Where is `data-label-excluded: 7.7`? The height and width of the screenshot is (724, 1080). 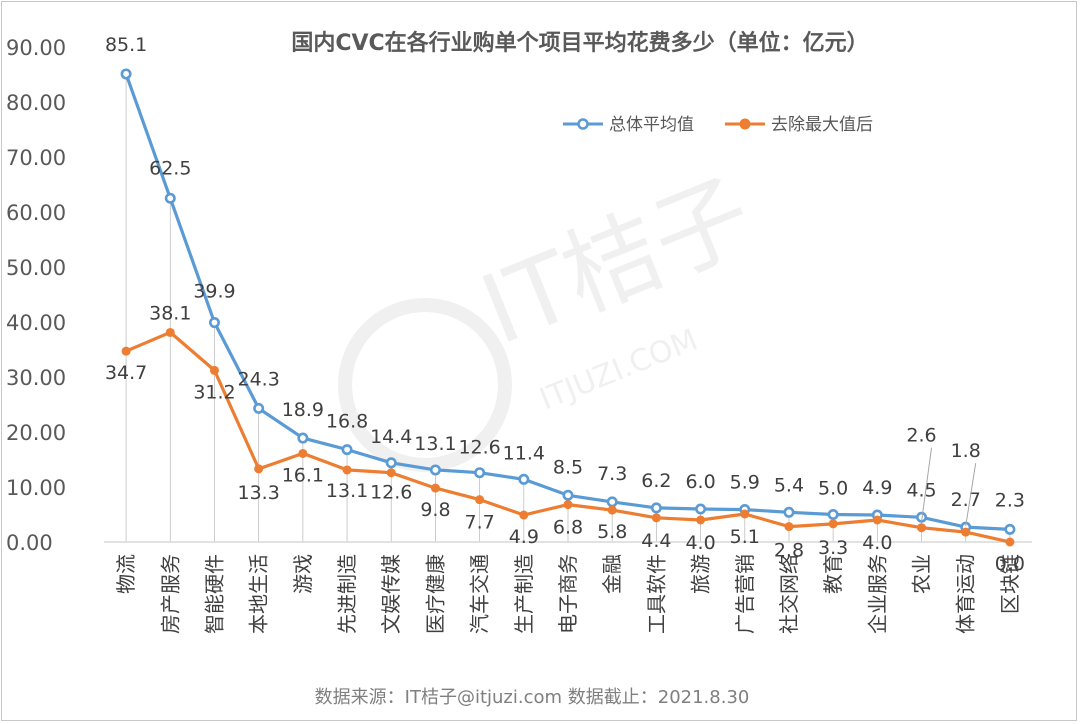
data-label-excluded: 7.7 is located at coordinates (480, 523).